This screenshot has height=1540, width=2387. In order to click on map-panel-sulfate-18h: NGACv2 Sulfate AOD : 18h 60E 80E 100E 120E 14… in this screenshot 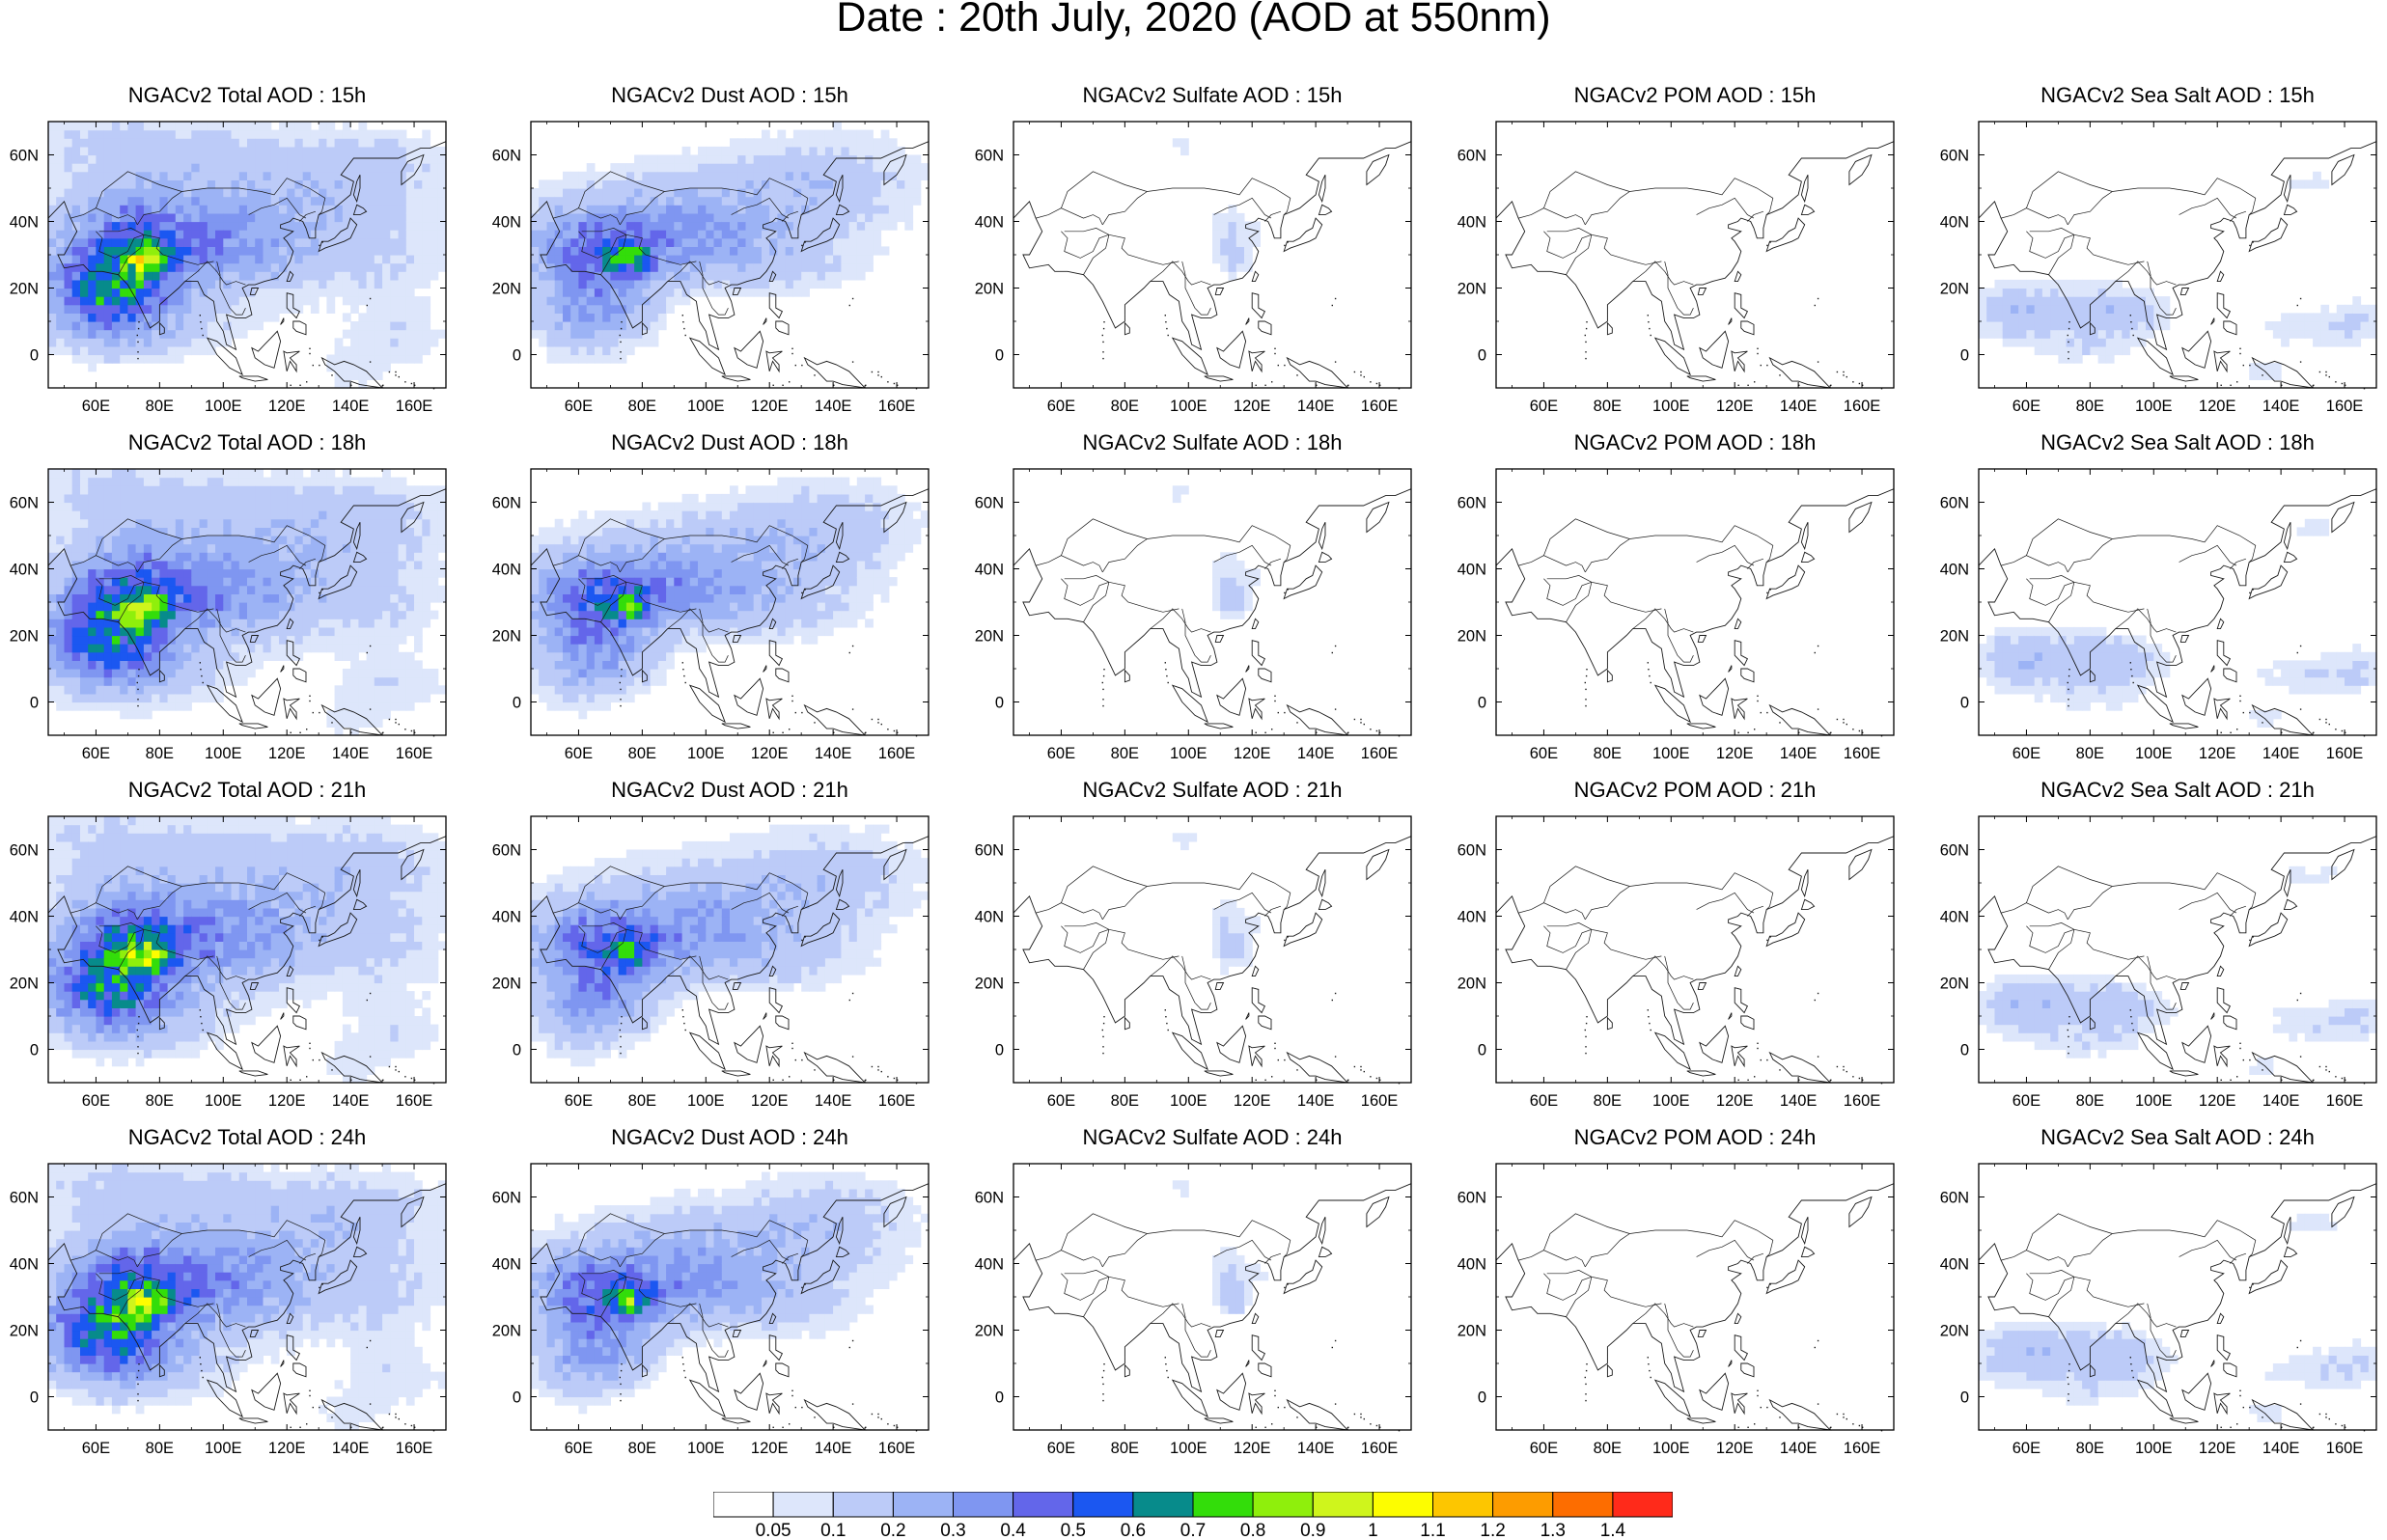, I will do `click(1235, 606)`.